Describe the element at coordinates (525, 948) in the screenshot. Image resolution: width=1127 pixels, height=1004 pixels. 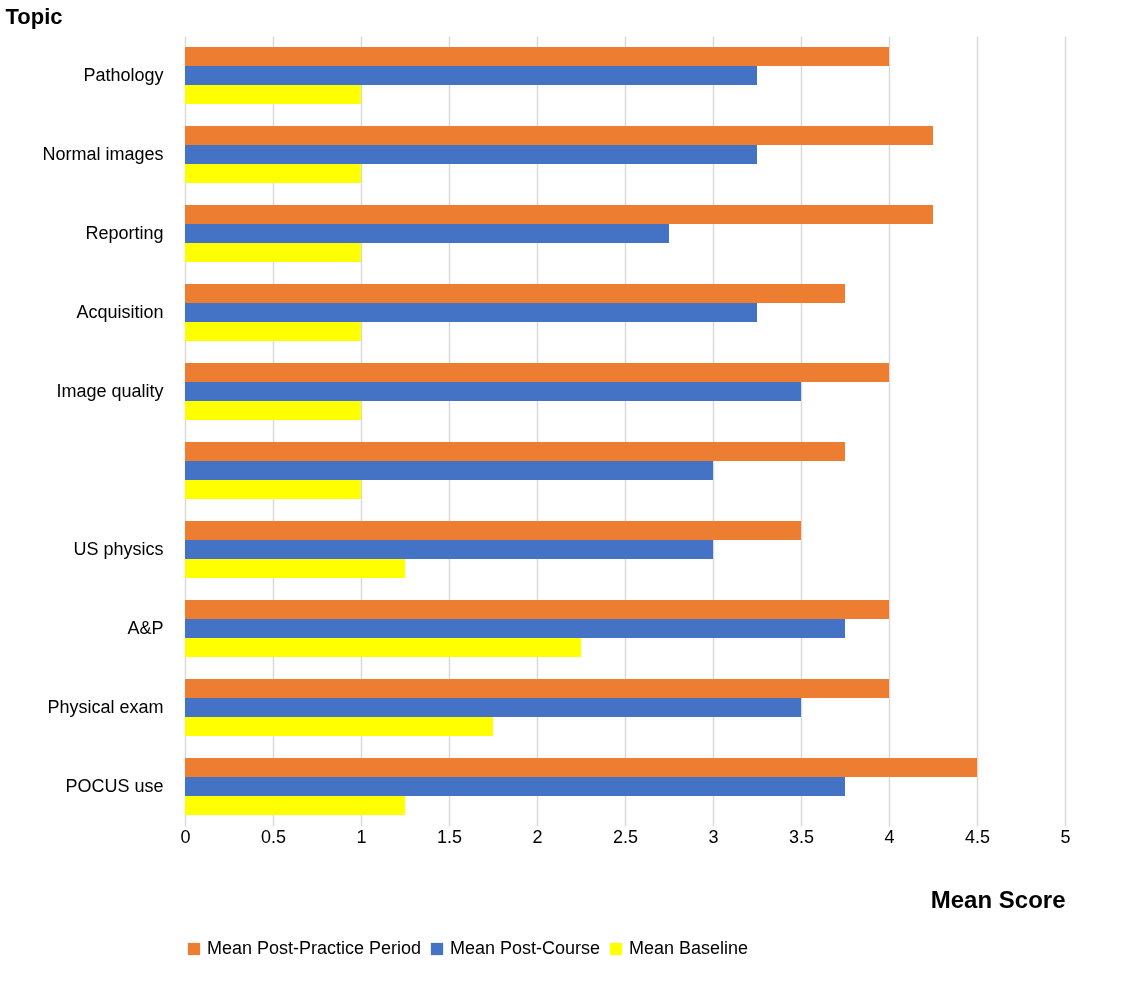
I see `legend-label: Mean Post-Course` at that location.